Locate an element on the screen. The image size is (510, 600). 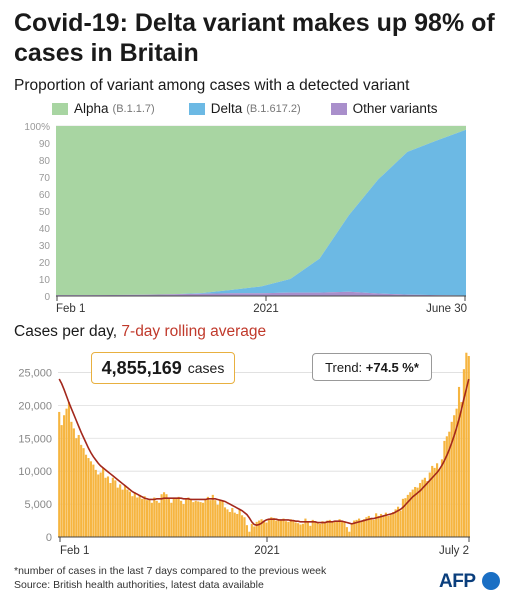
area-y-tick-label: 30 is located at coordinates (45, 246).